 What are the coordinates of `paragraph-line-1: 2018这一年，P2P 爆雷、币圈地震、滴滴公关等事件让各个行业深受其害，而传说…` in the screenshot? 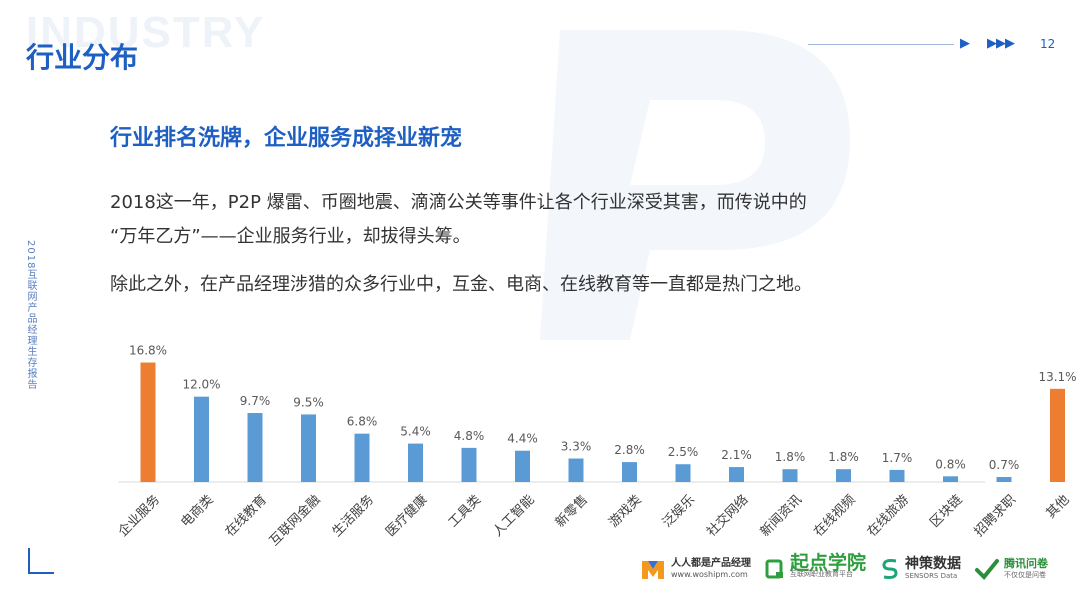 It's located at (458, 202).